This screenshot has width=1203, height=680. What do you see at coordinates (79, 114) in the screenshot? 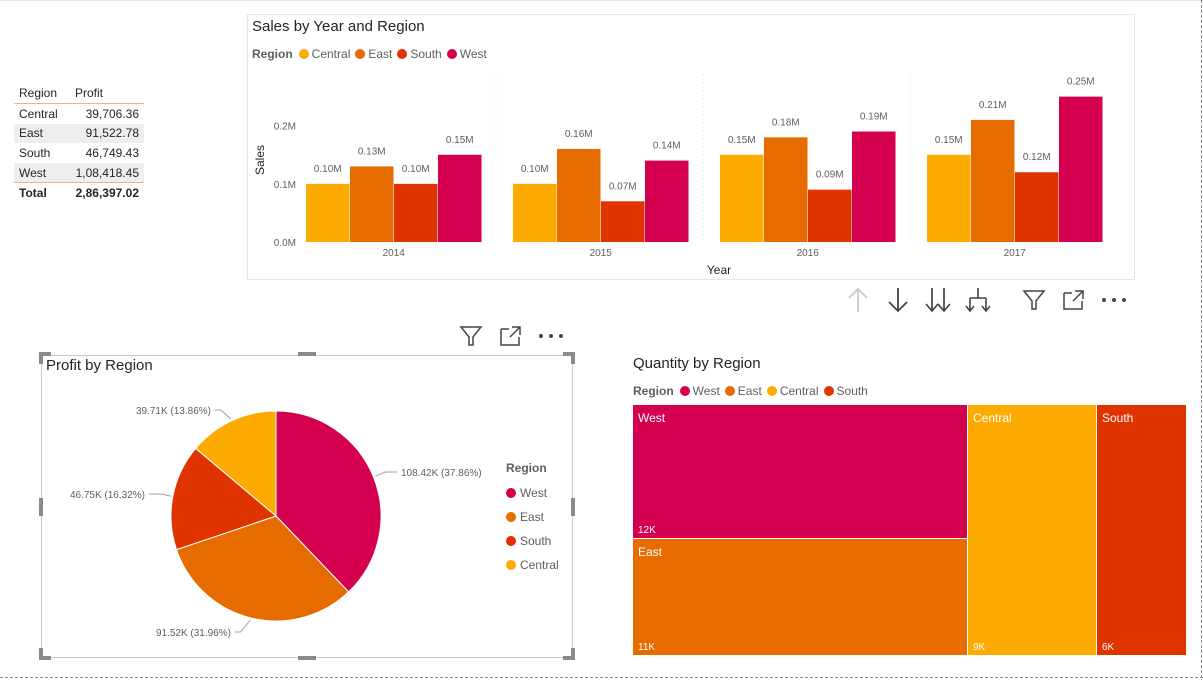
I see `table-row: Central 39,706.36` at bounding box center [79, 114].